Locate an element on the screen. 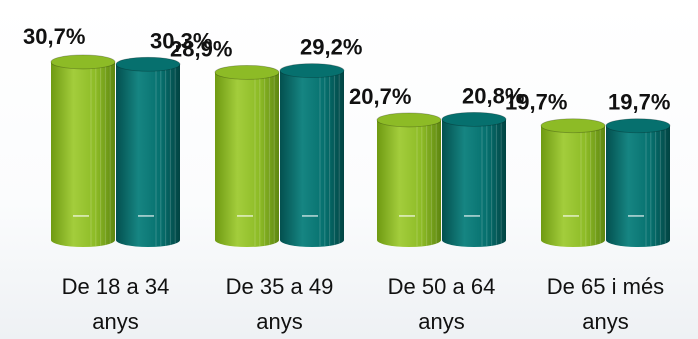  category-label: De 18 a 34 is located at coordinates (116, 286).